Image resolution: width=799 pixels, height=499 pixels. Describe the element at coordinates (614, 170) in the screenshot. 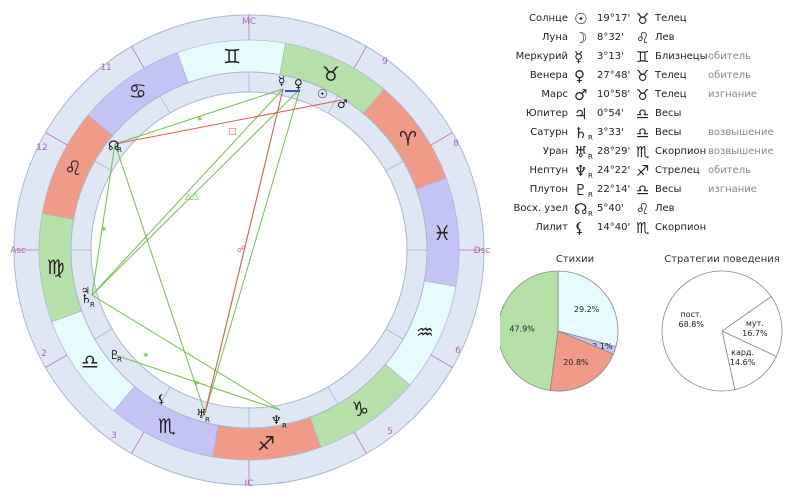

I see `planet-degree: 24°22'` at that location.